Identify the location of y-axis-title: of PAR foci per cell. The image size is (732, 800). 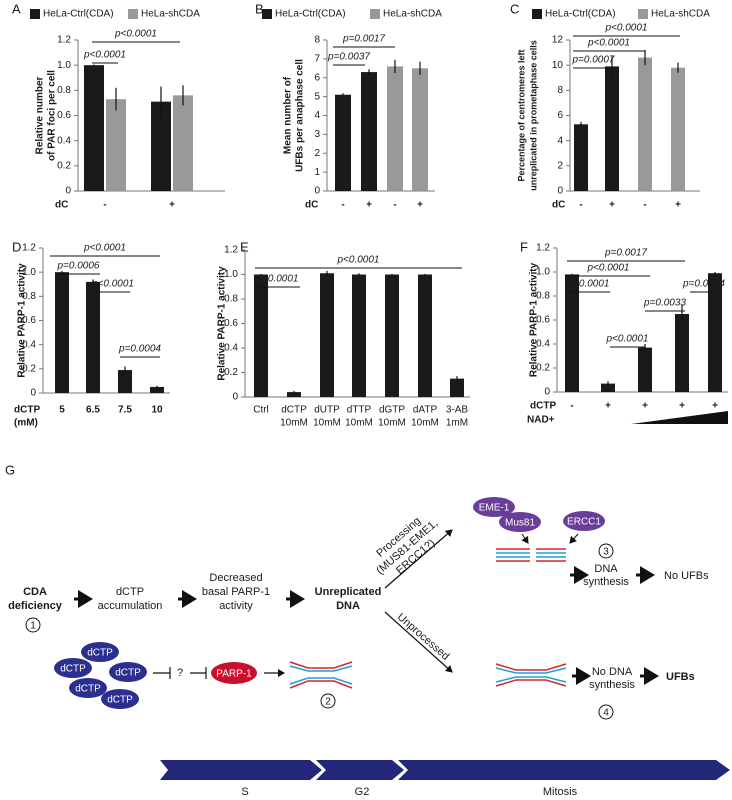
(52, 115).